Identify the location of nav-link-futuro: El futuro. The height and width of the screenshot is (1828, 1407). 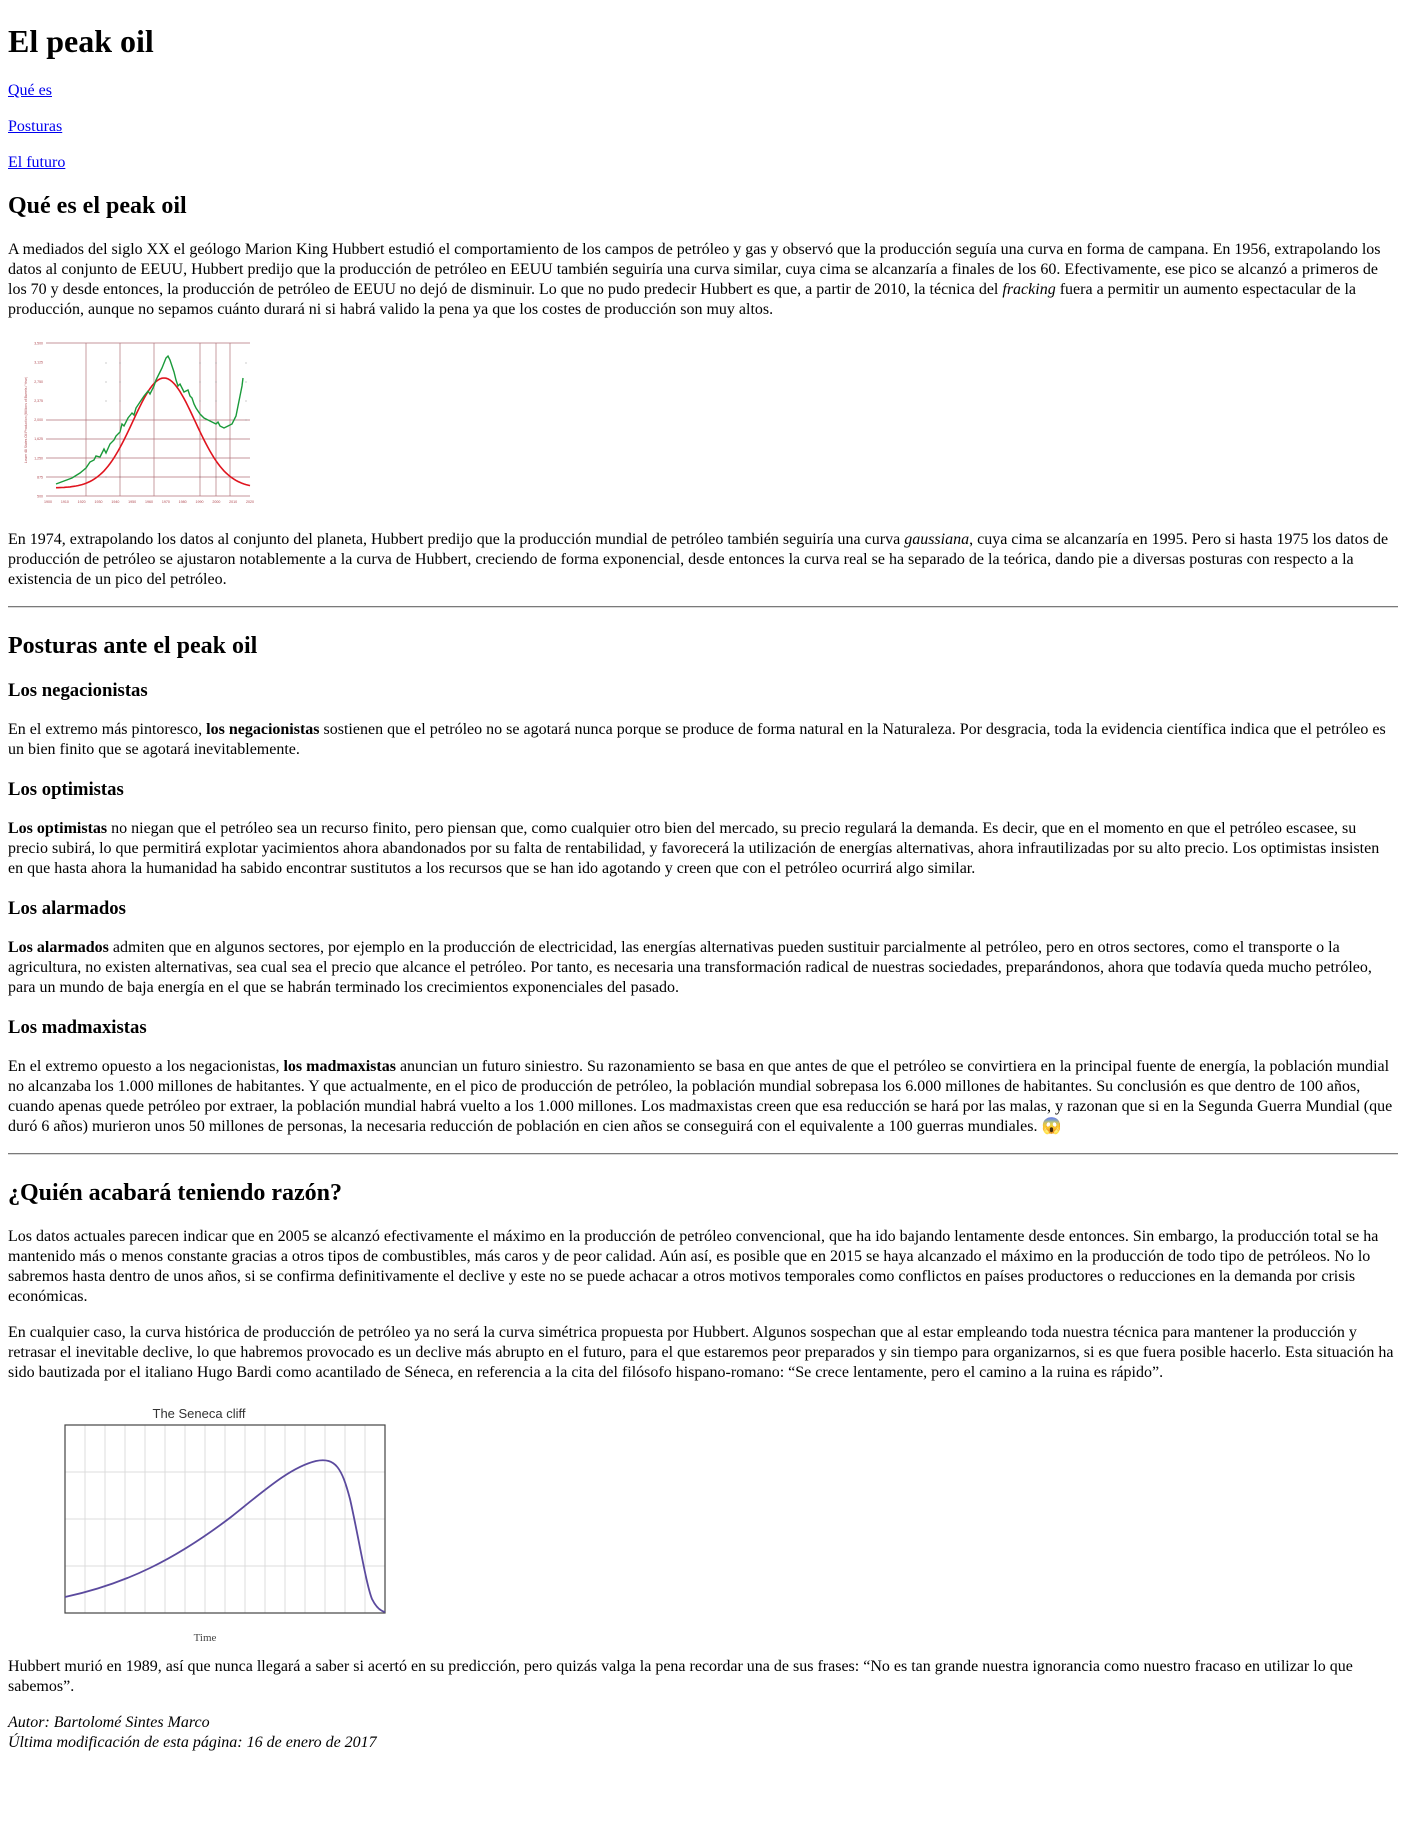
(37, 162).